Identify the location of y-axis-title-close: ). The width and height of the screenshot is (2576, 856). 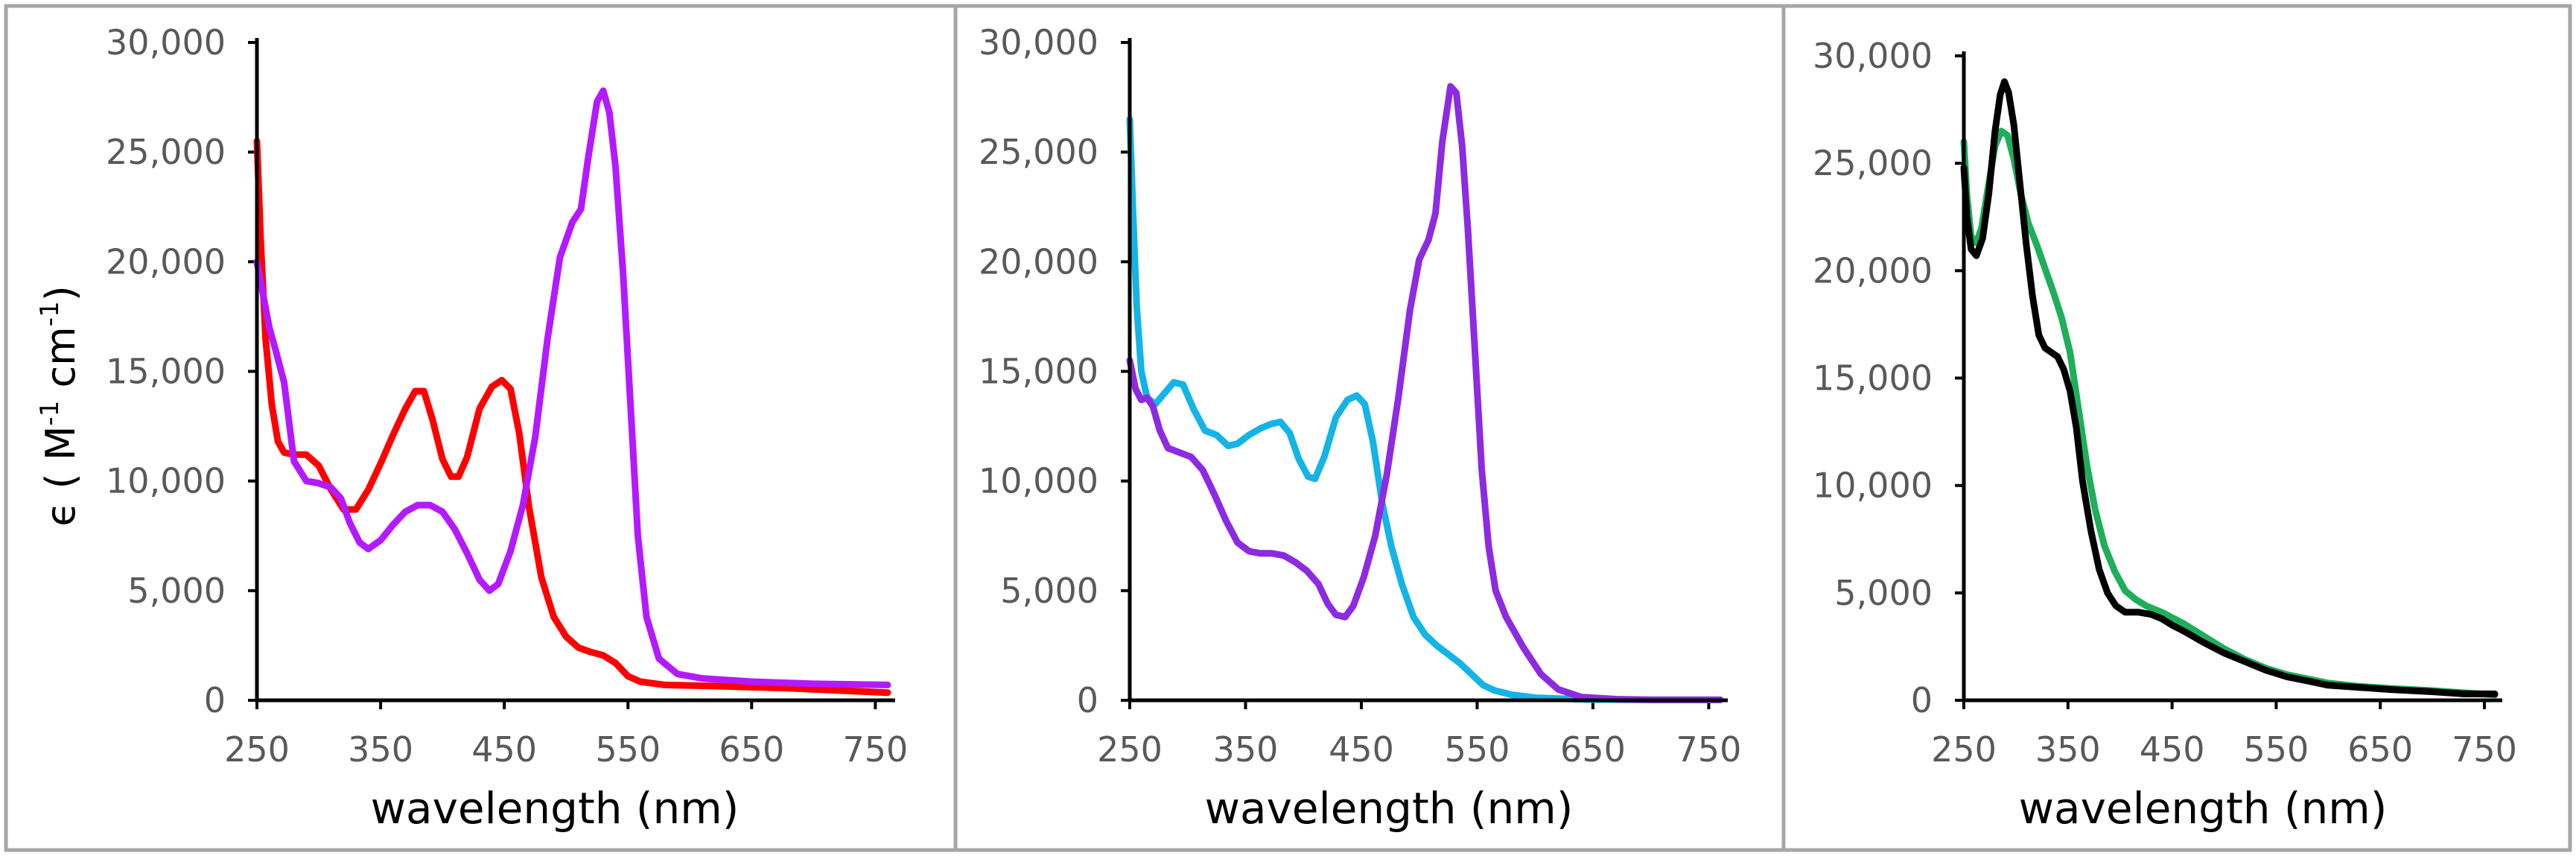
(60, 293).